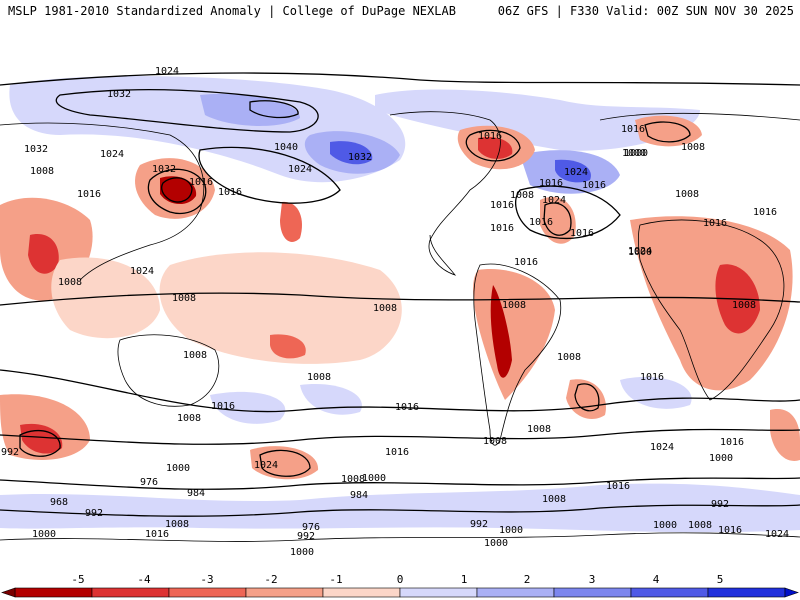 This screenshot has width=800, height=600. I want to click on colorbar-tick-label: 4, so click(656, 579).